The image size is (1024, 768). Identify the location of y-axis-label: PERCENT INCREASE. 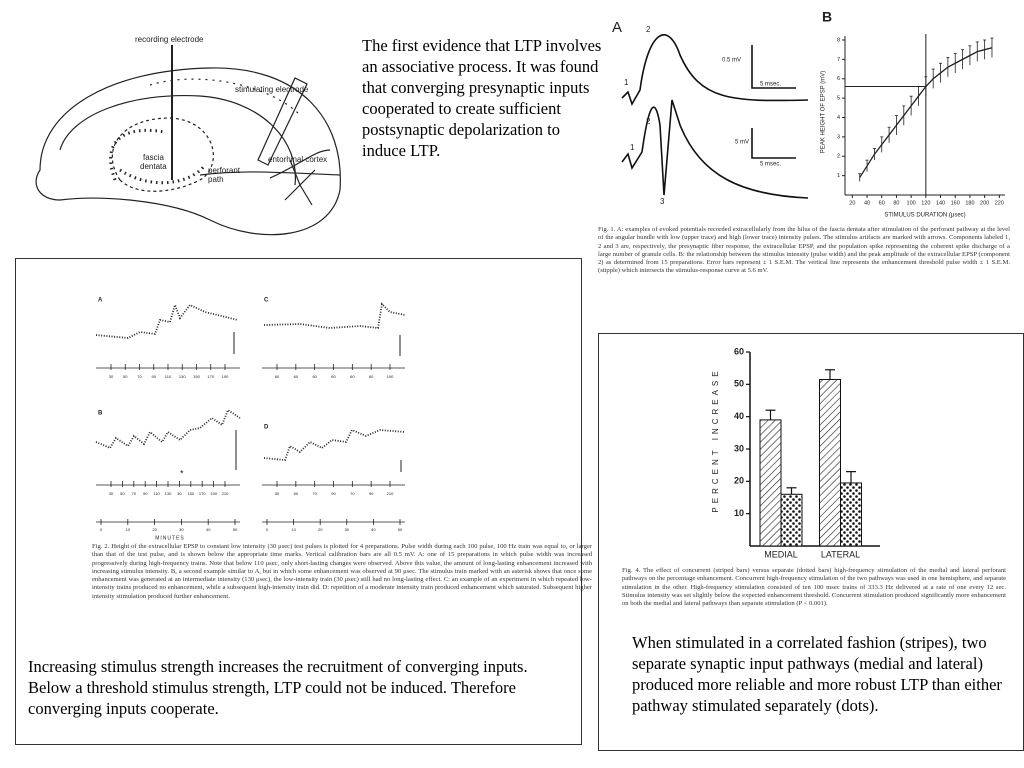
(715, 439).